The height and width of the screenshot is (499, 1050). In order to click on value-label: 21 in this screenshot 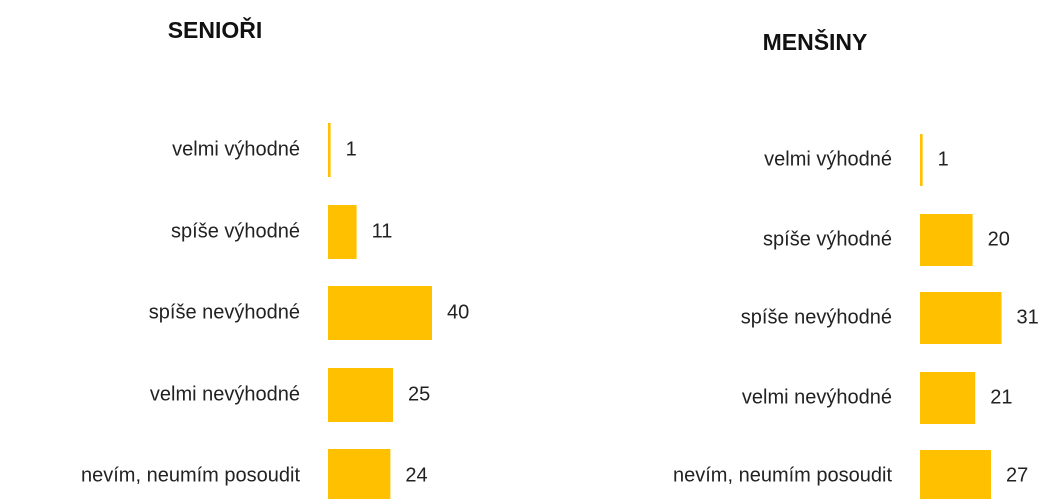, I will do `click(1001, 397)`.